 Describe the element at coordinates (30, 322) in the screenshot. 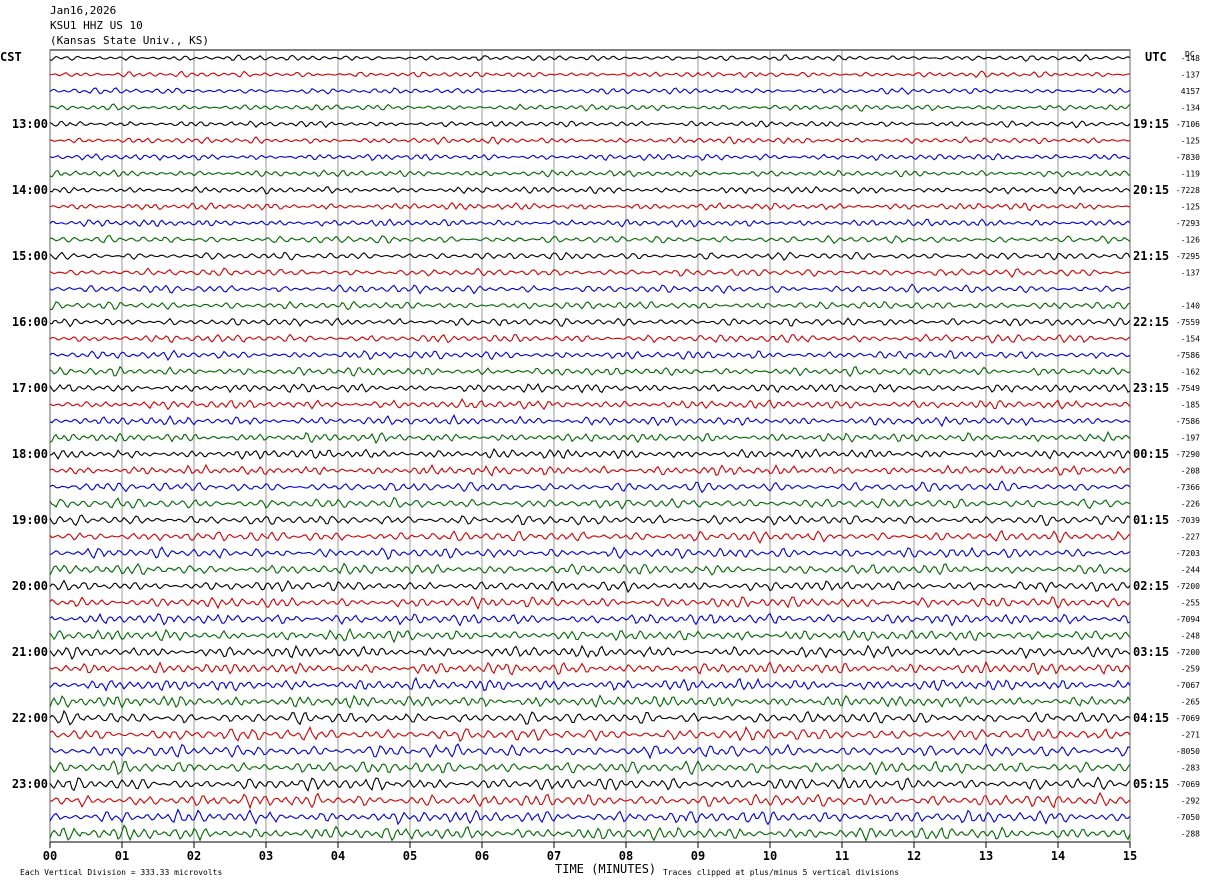

I see `left-hour-label: 16:00` at that location.